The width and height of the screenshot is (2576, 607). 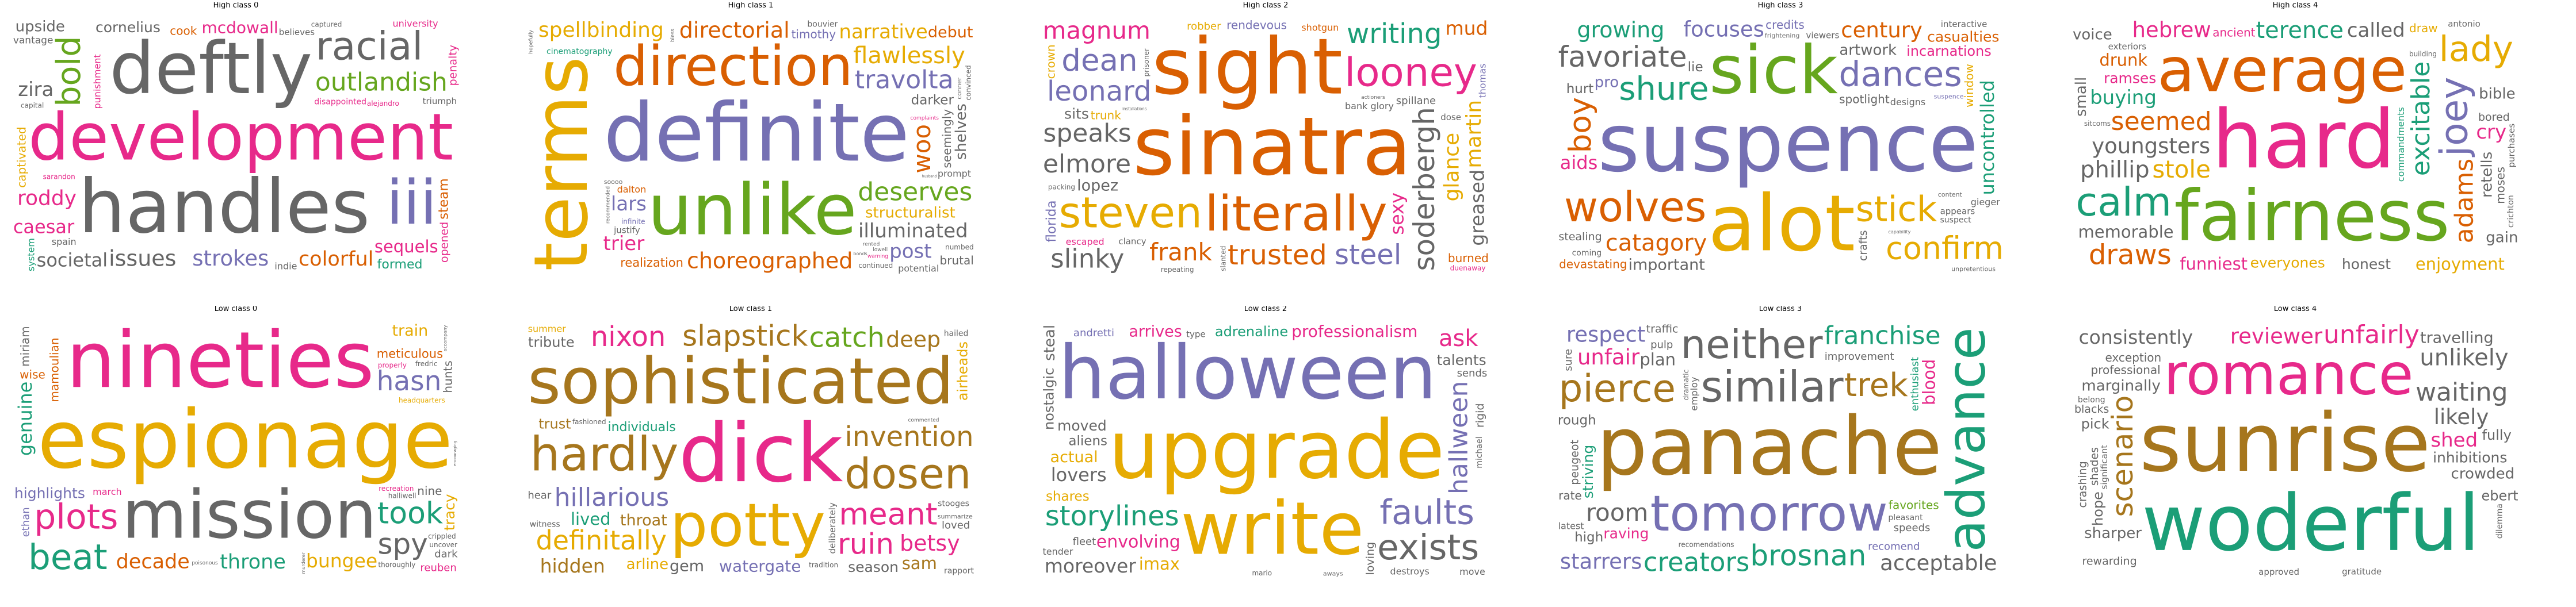 I want to click on word-unpretentious: unpretentious, so click(x=1973, y=268).